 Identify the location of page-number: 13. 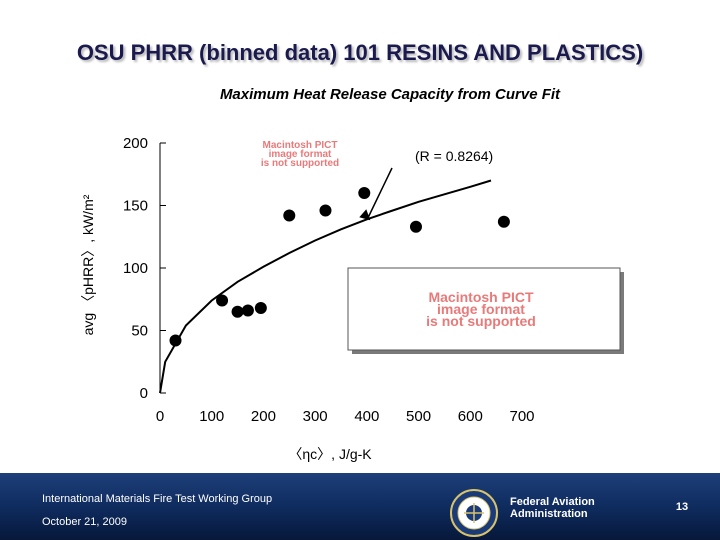
(682, 507).